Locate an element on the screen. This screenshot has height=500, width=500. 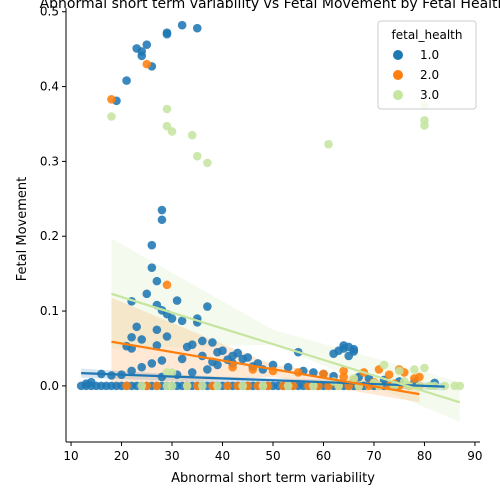
y-tick-label: 0.5 is located at coordinates (49, 12).